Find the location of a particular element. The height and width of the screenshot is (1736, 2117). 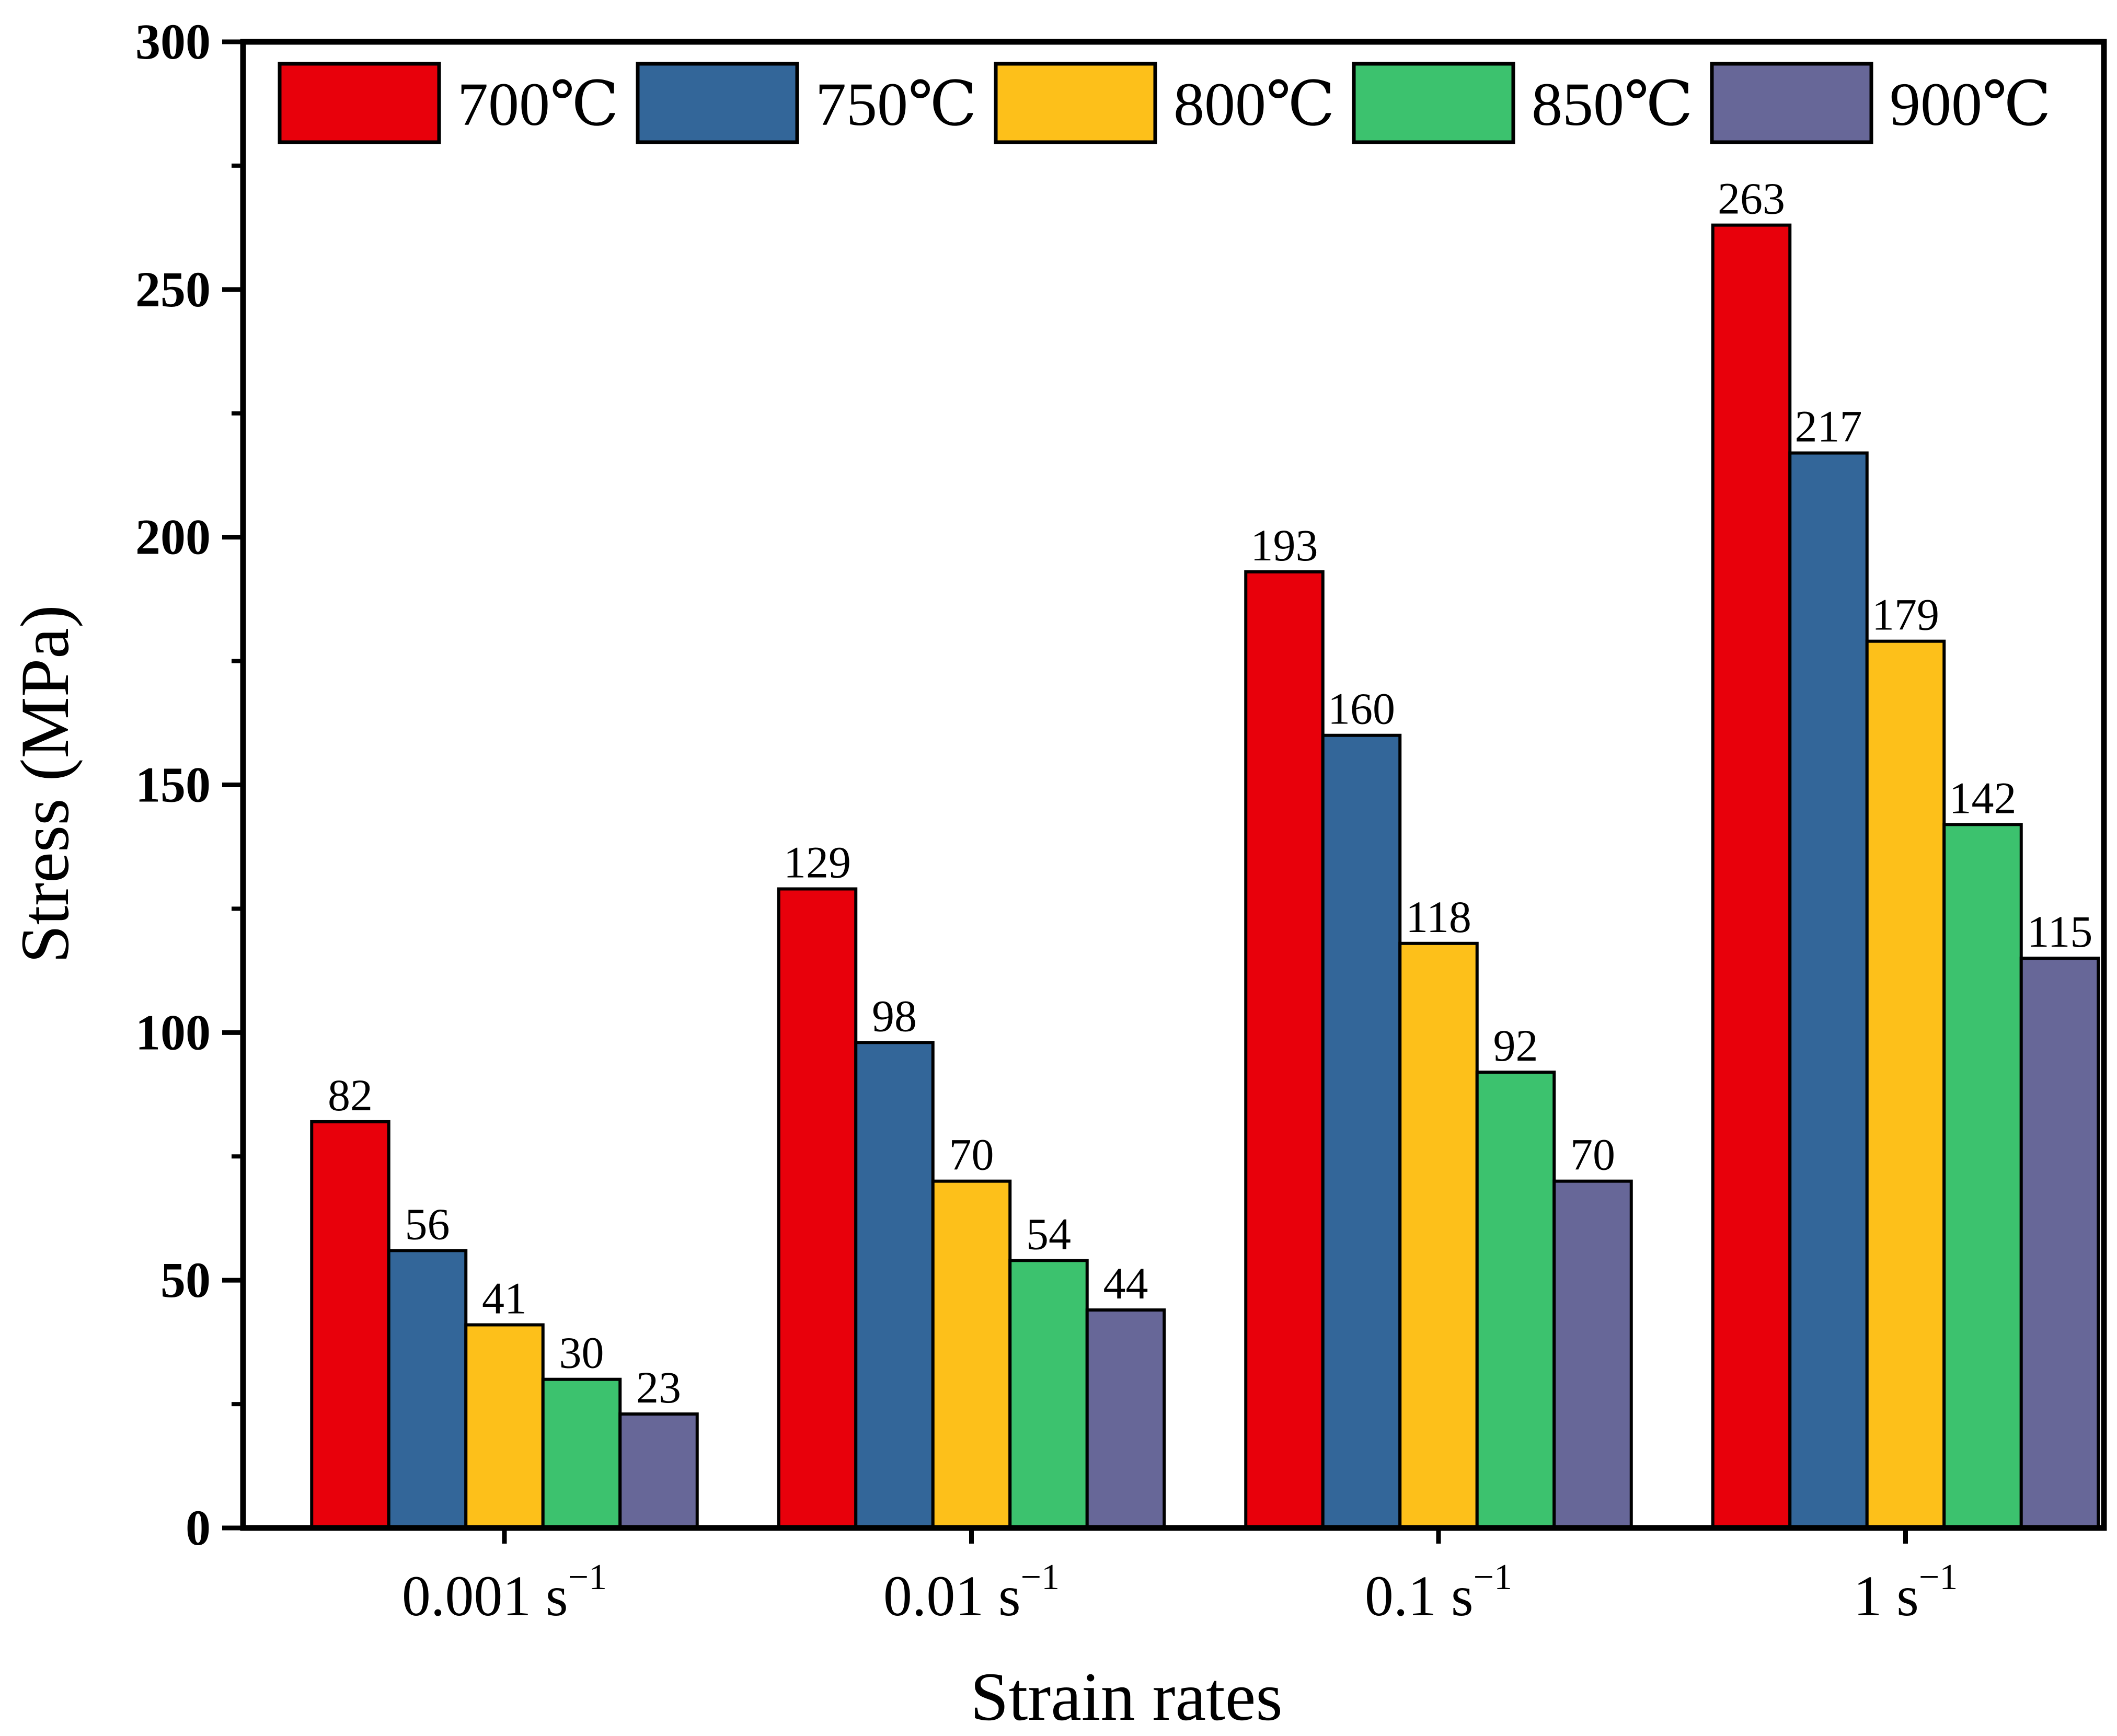

bar-value-label: 193 is located at coordinates (1285, 545).